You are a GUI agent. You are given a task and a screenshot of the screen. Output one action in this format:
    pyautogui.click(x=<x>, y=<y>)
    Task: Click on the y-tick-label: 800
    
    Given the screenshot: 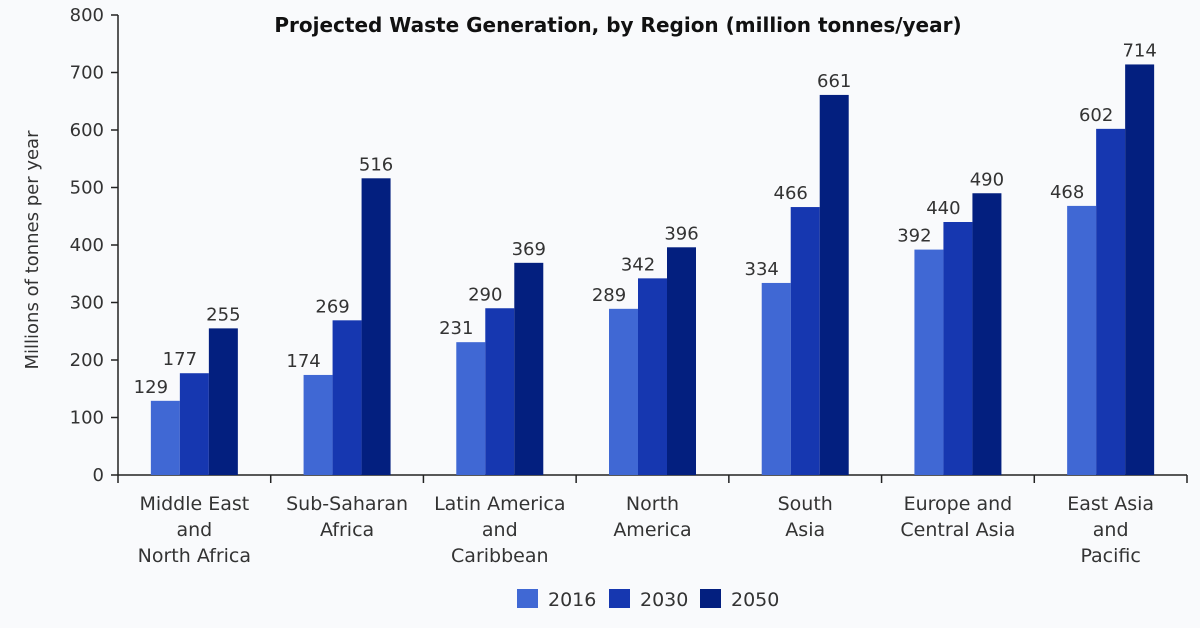 What is the action you would take?
    pyautogui.click(x=87, y=15)
    